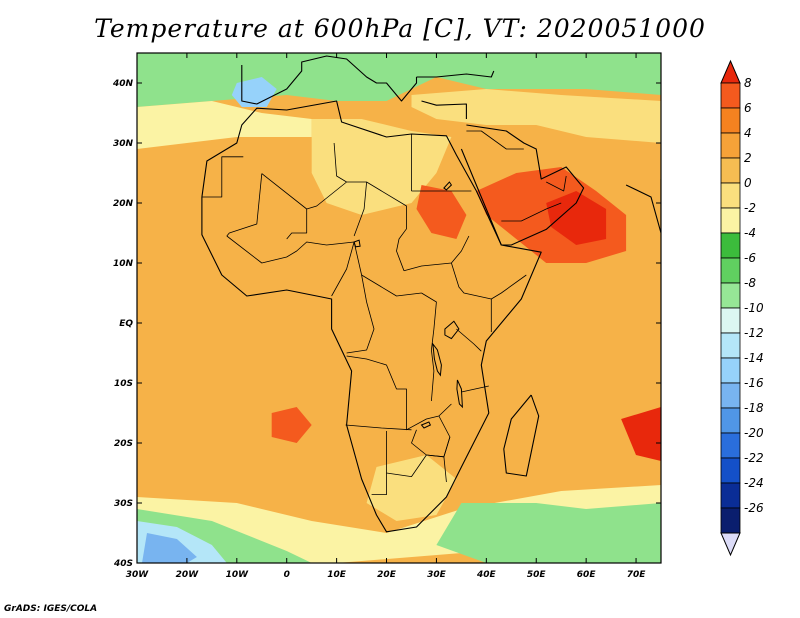 This screenshot has width=800, height=618. Describe the element at coordinates (360, 314) in the screenshot. I see `border-congo-west` at that location.